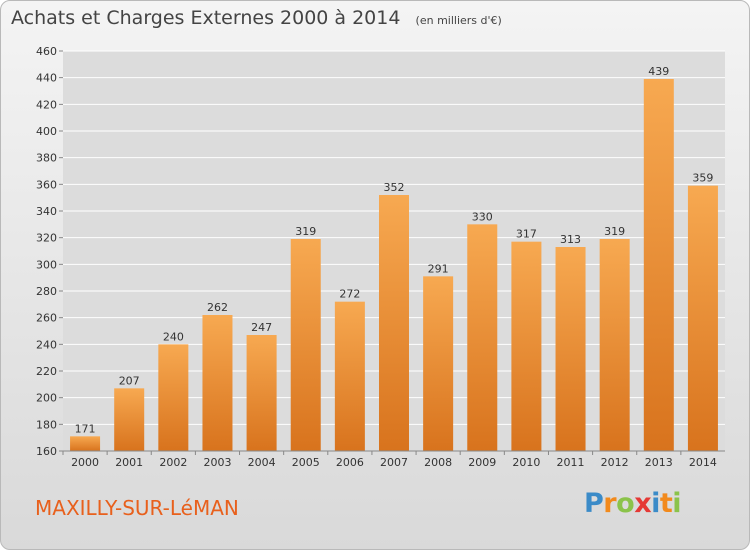  Describe the element at coordinates (261, 327) in the screenshot. I see `data-label-2004: 247` at that location.